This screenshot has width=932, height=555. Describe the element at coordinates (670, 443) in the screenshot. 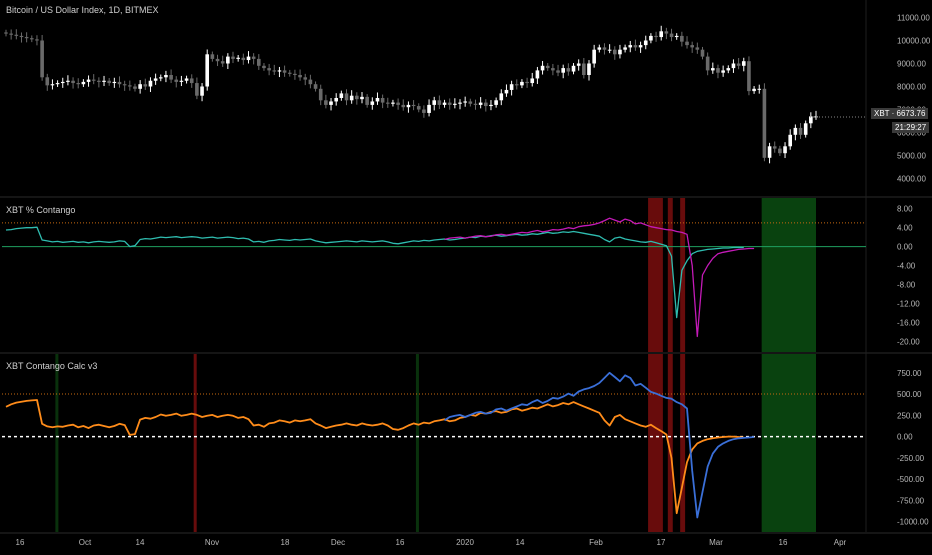

I see `highlight-band-1-calc` at that location.